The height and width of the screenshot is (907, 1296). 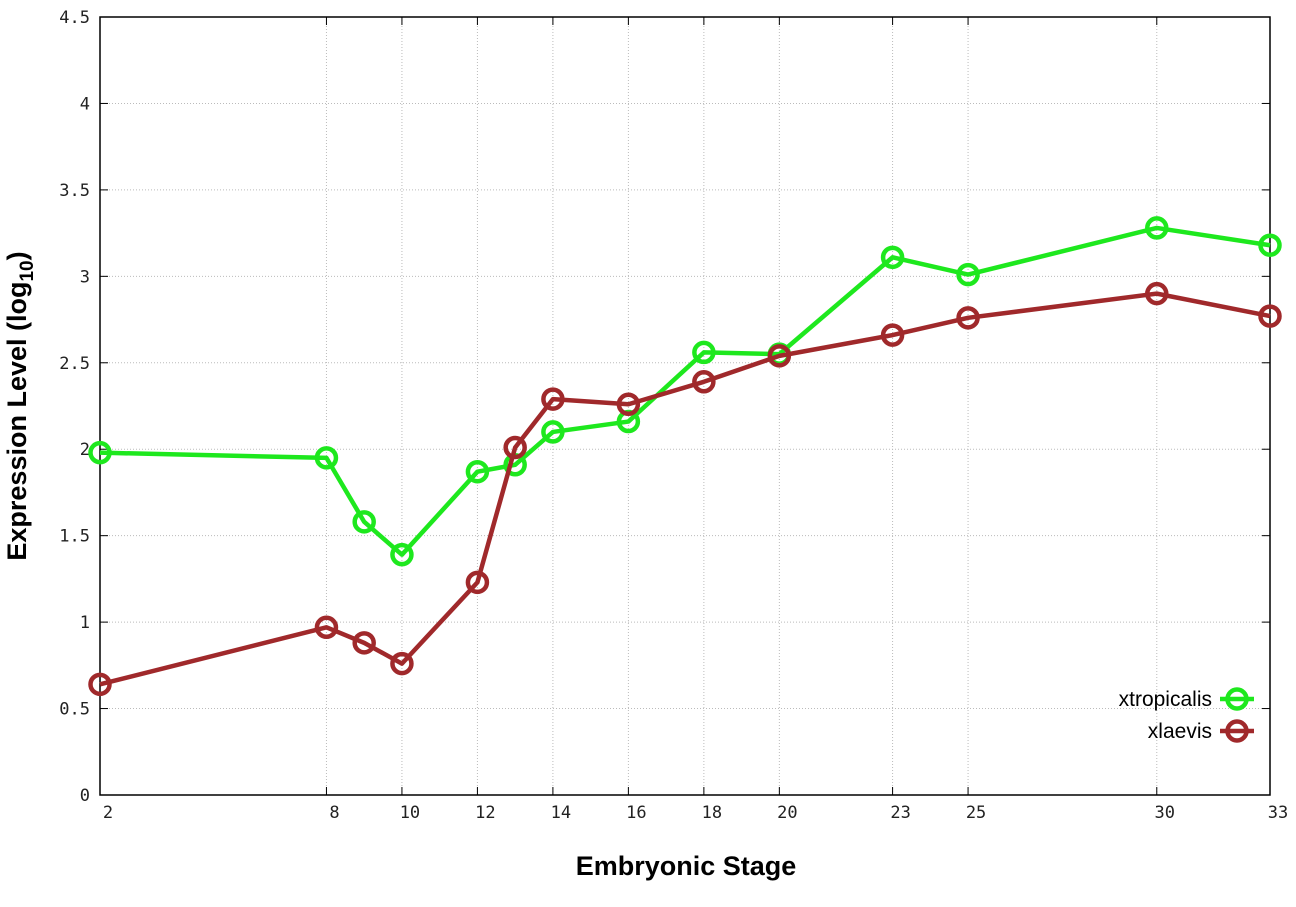 I want to click on y-axis-label: Expression Level (log10), so click(x=20, y=405).